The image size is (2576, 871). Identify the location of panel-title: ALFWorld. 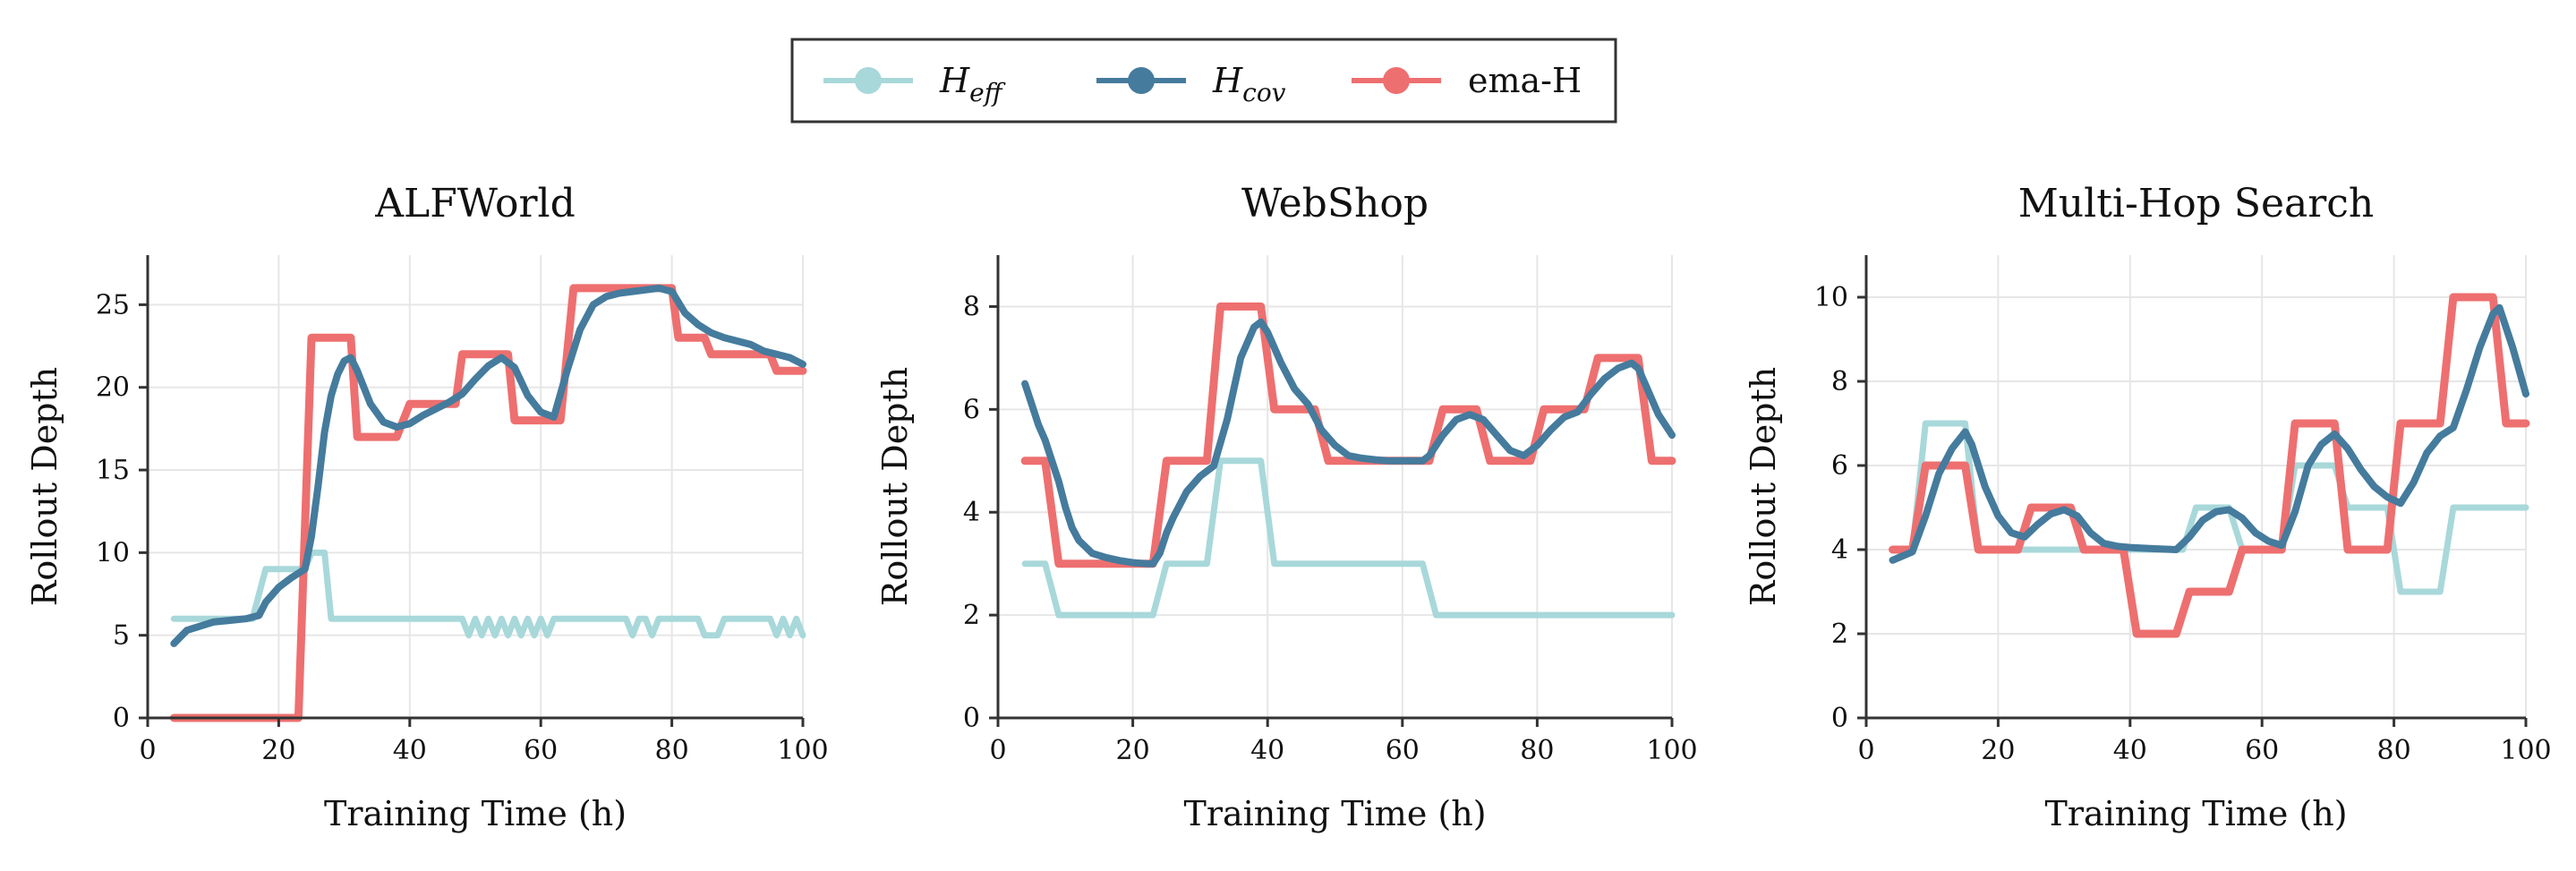
(475, 203).